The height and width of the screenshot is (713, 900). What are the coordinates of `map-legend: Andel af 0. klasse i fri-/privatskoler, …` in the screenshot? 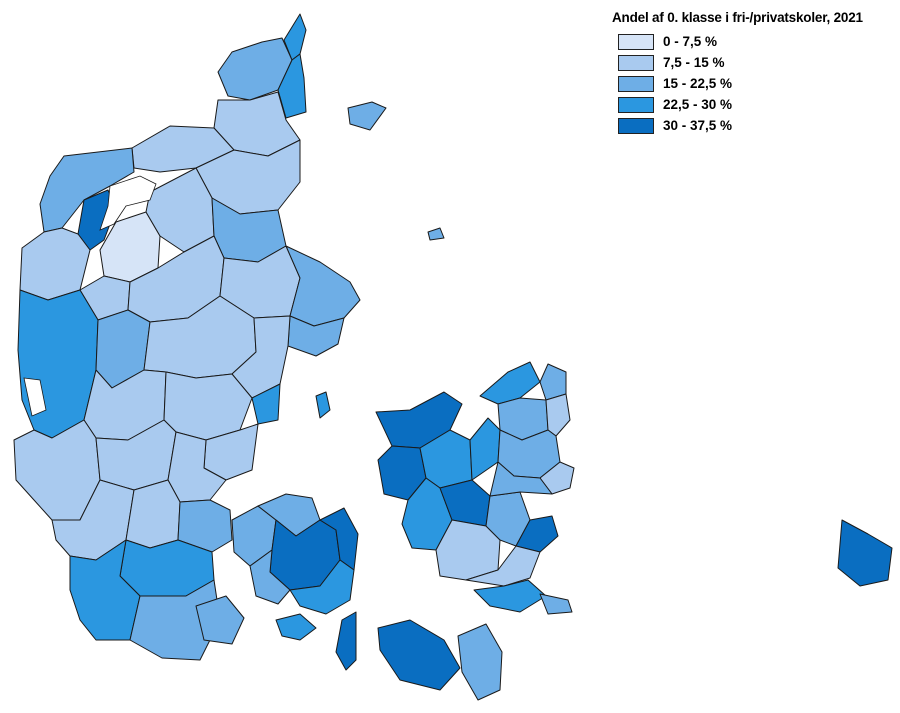 It's located at (754, 73).